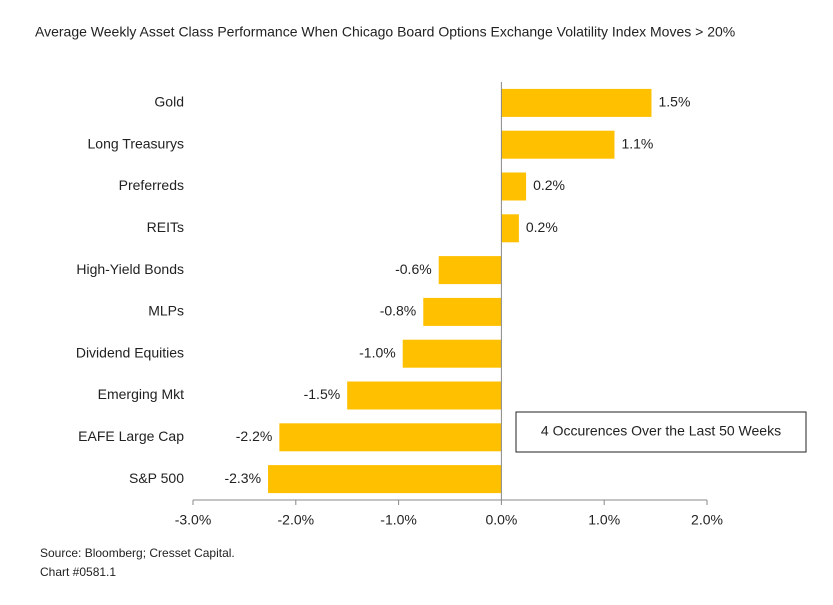  Describe the element at coordinates (151, 185) in the screenshot. I see `y-tick-label: Preferreds` at that location.